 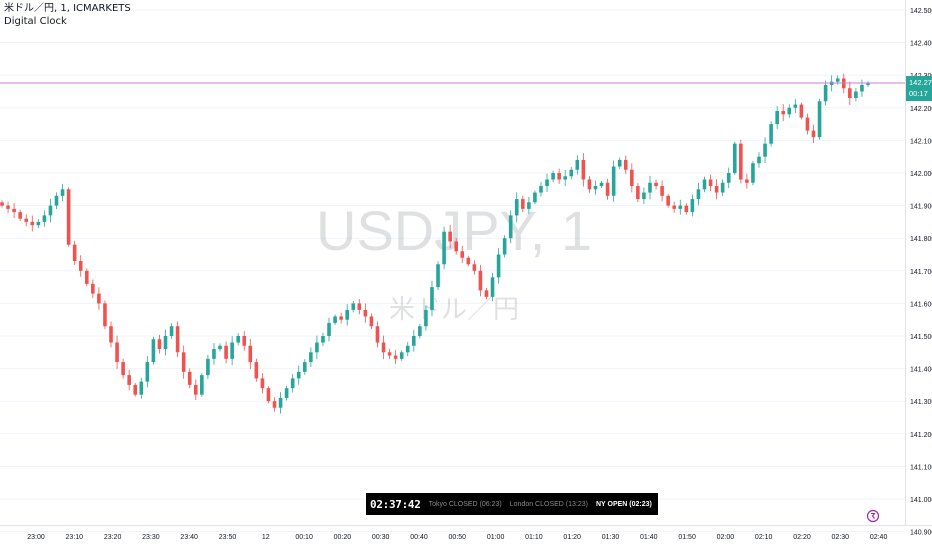 What do you see at coordinates (465, 504) in the screenshot?
I see `session-tokyo: Tokyo CLOSED (06:23)` at bounding box center [465, 504].